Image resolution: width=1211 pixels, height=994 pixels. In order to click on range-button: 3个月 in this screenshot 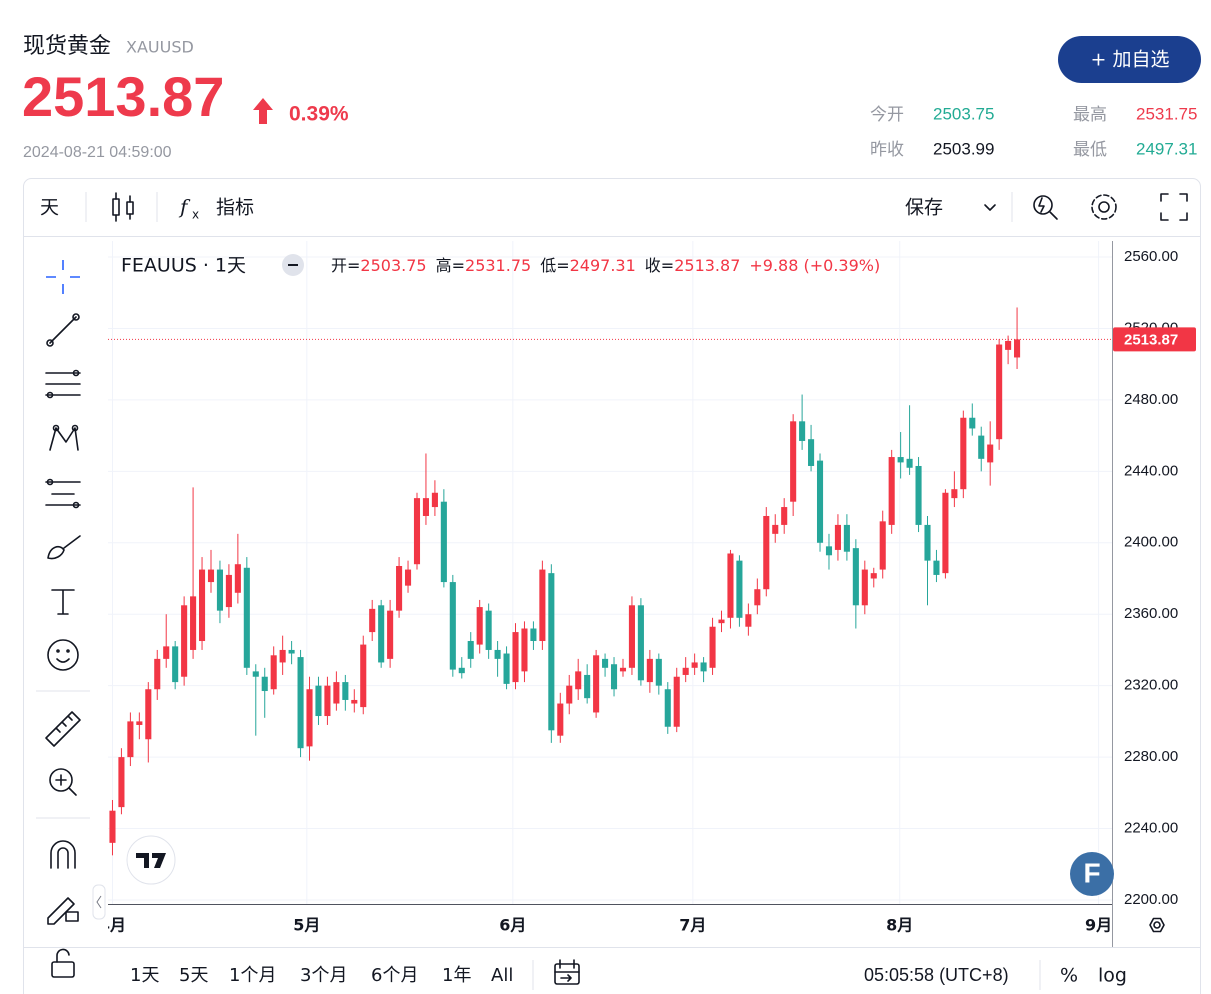, I will do `click(323, 975)`.